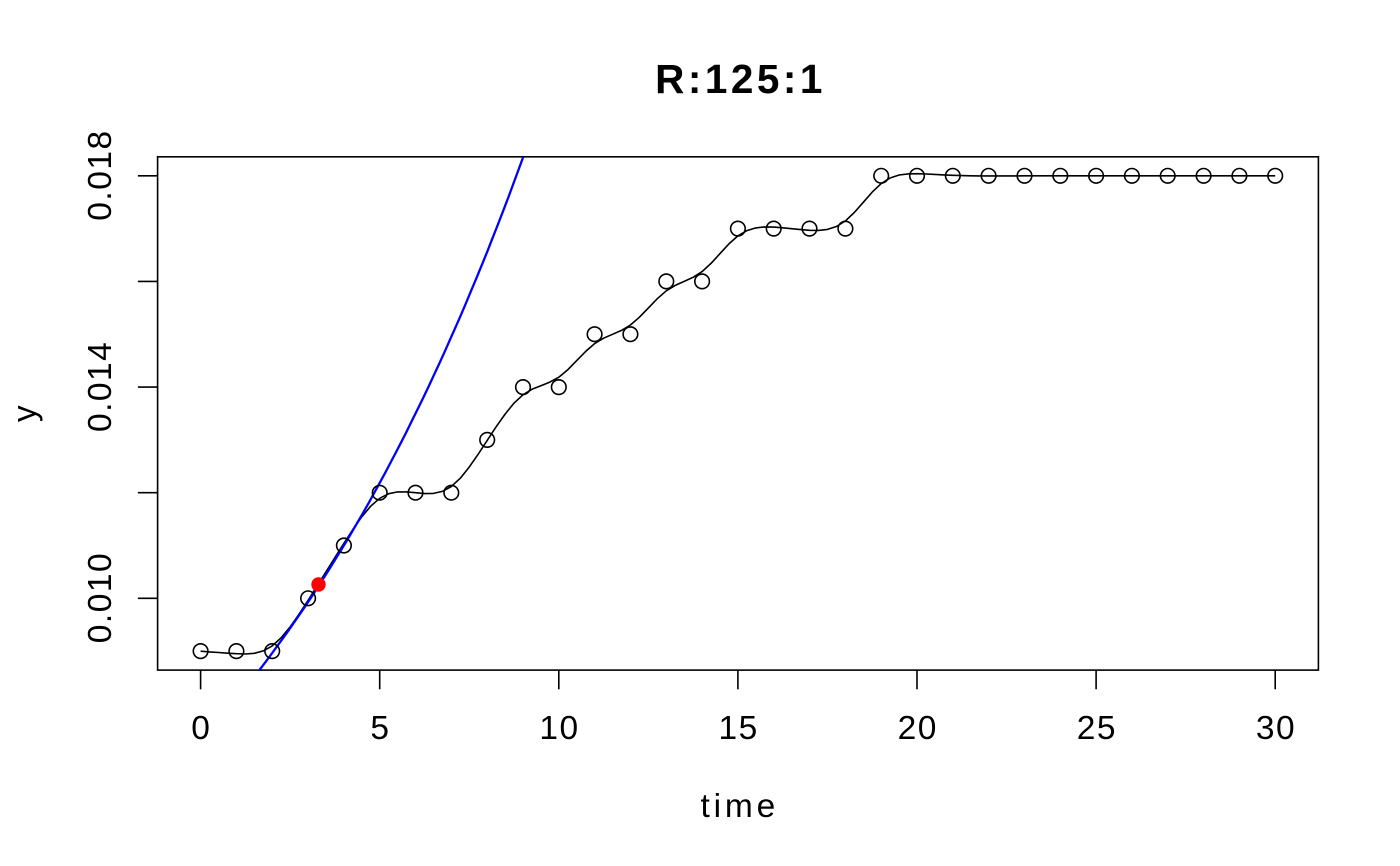 Image resolution: width=1400 pixels, height=866 pixels. Describe the element at coordinates (100, 597) in the screenshot. I see `svg-text: 0.010` at that location.